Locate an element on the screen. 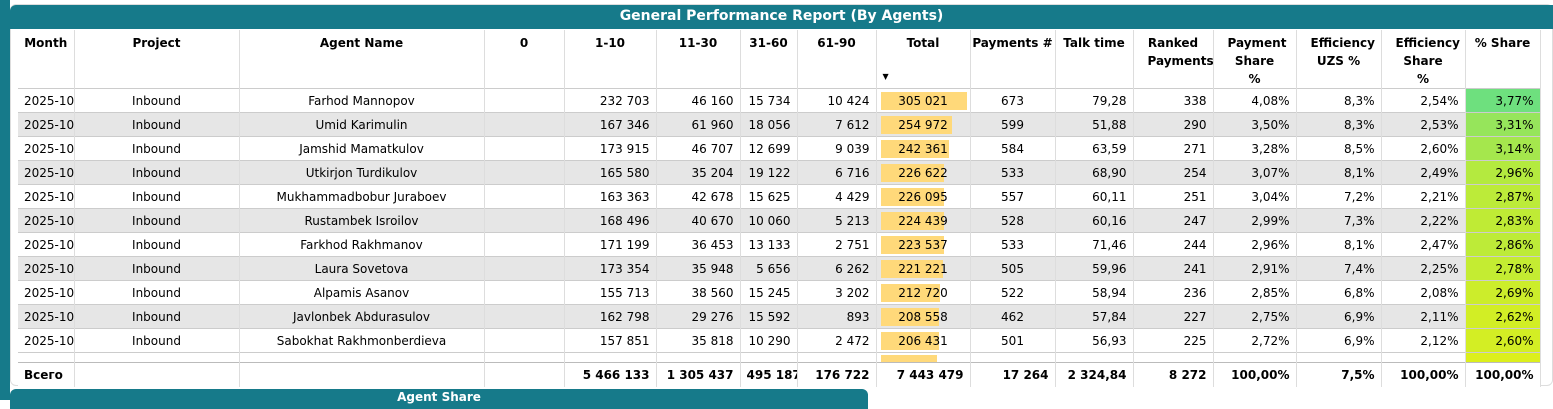 This screenshot has height=409, width=1553. column-header: % Share is located at coordinates (1503, 59).